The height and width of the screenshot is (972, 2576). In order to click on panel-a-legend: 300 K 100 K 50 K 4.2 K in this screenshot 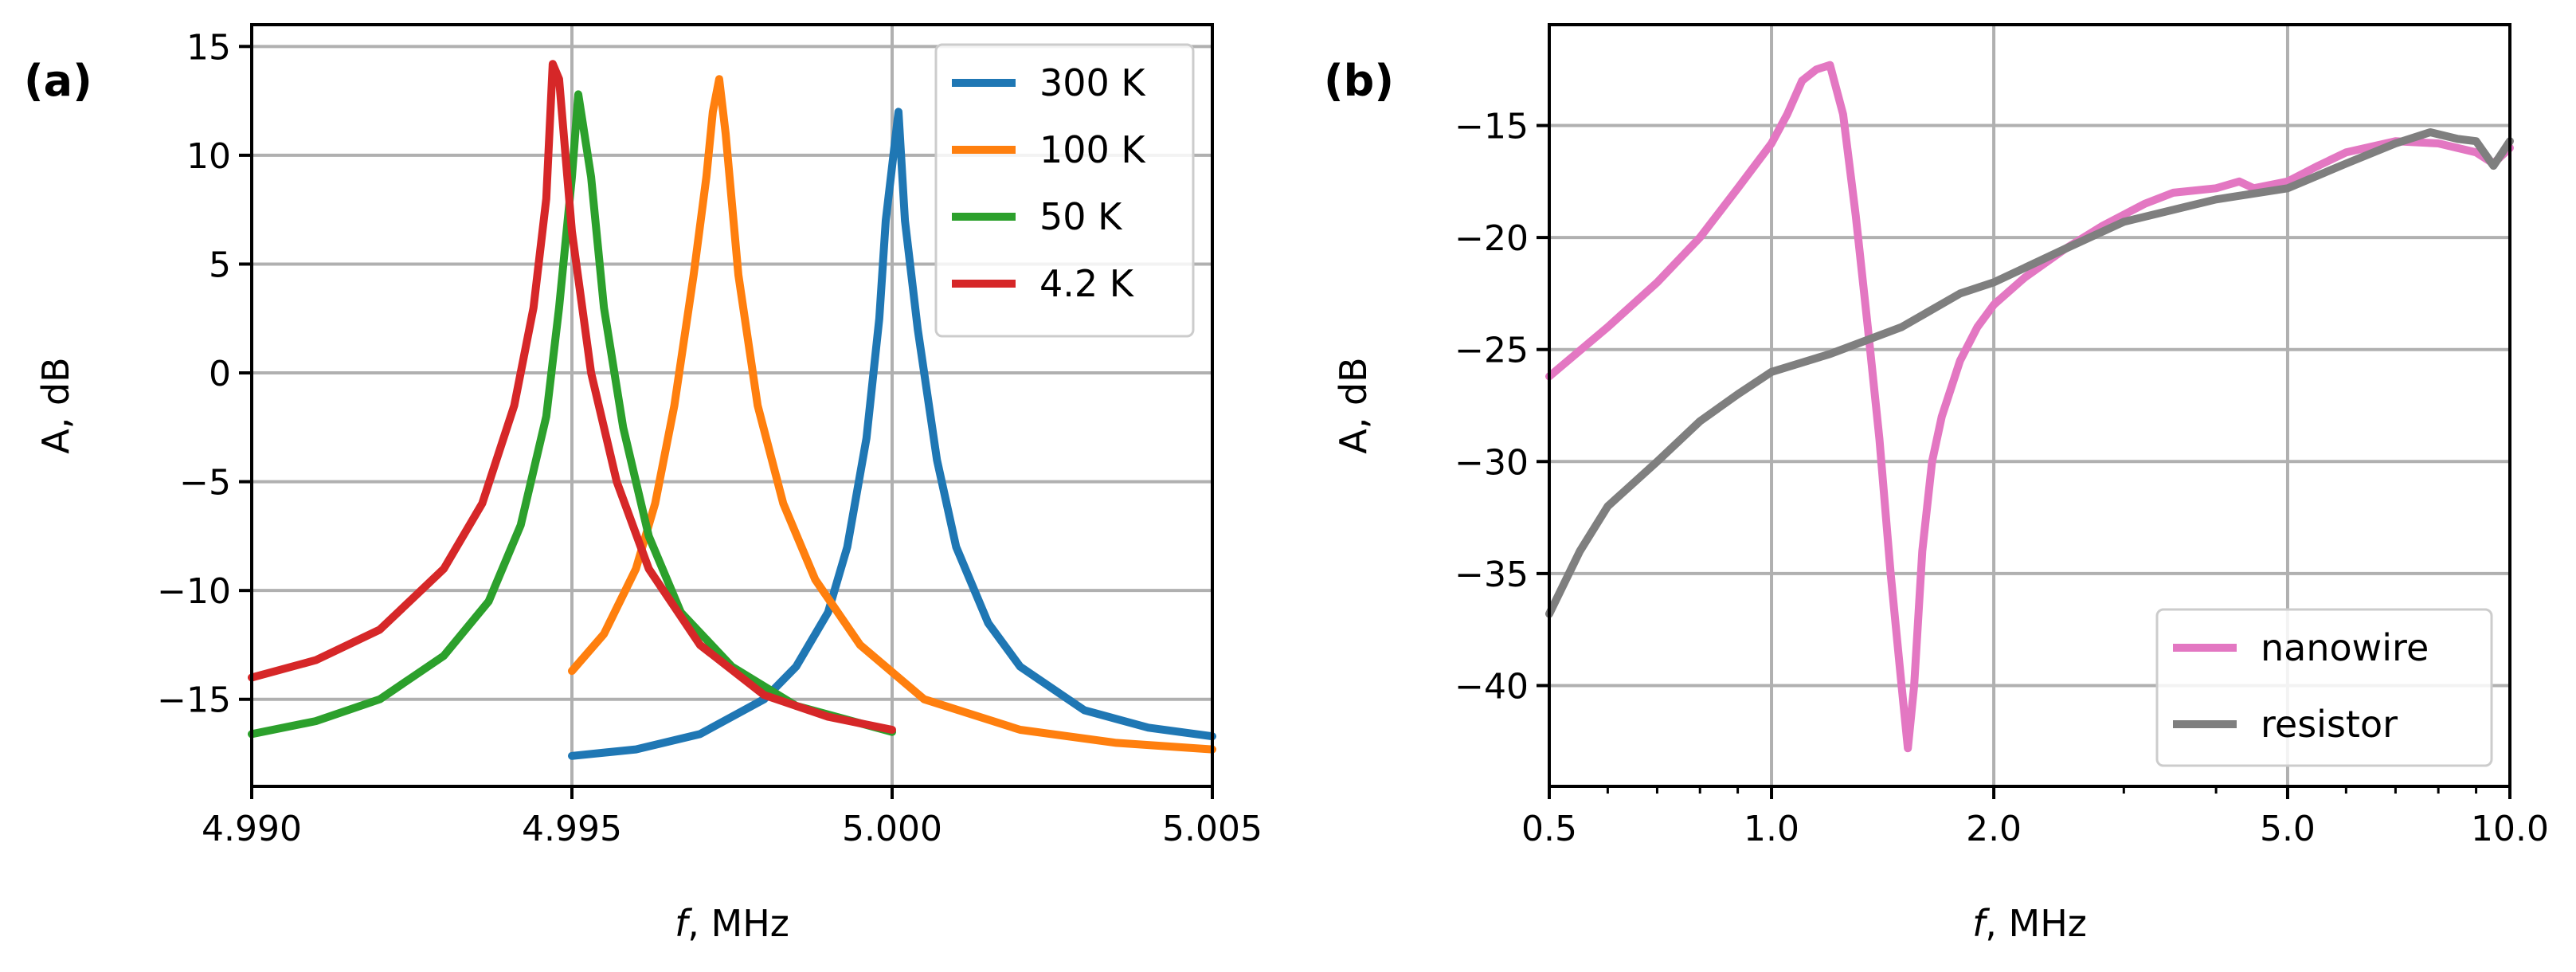, I will do `click(1064, 190)`.